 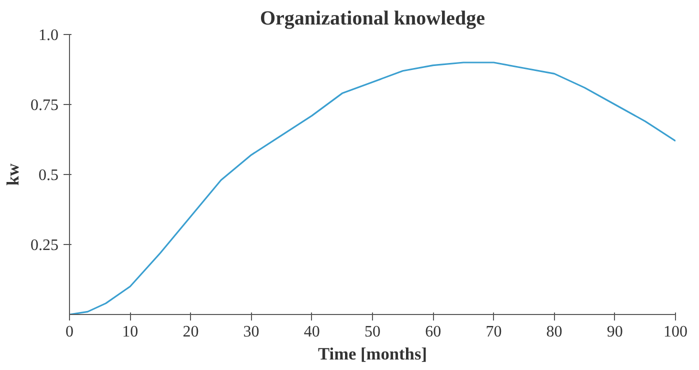 I want to click on x-tick-label: 20, so click(x=190, y=332).